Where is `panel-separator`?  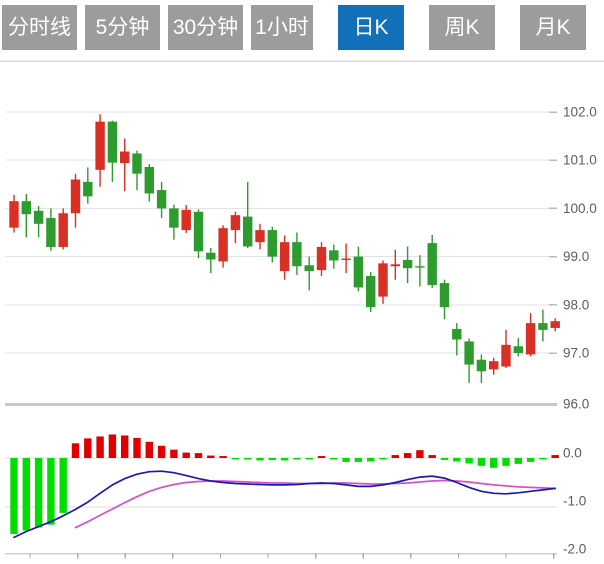 panel-separator is located at coordinates (281, 404).